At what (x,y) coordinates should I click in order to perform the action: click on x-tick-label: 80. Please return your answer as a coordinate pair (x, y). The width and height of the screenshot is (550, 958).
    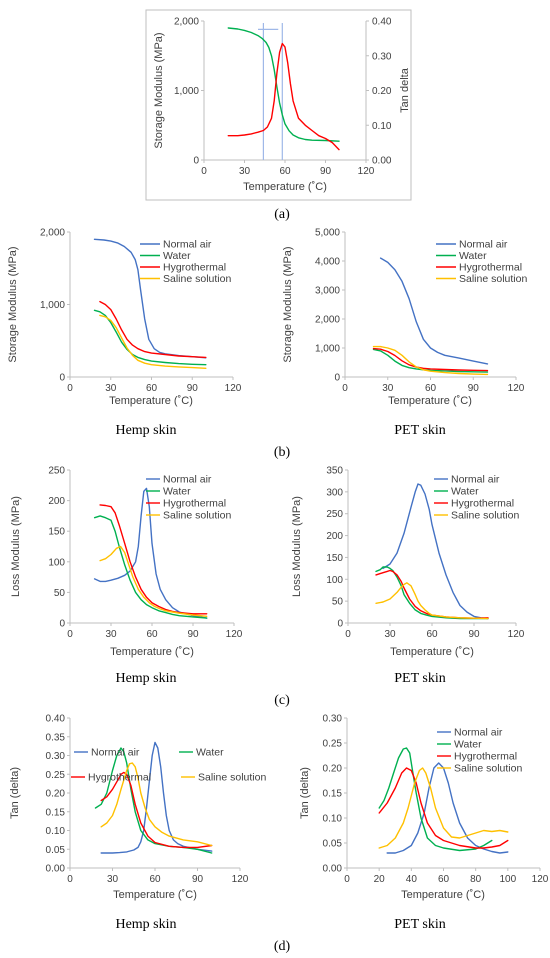
    Looking at the image, I should click on (476, 879).